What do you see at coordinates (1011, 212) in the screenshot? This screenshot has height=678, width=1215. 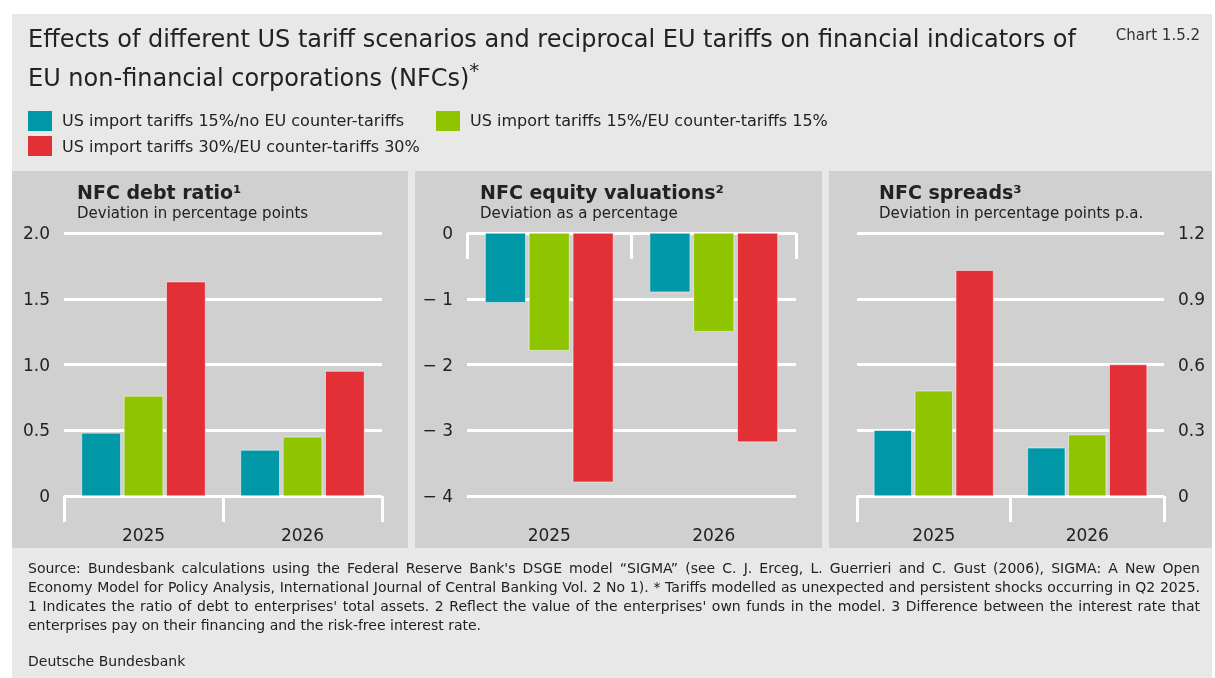 I see `chart-subtitle: Deviation in percentage points p.a.` at bounding box center [1011, 212].